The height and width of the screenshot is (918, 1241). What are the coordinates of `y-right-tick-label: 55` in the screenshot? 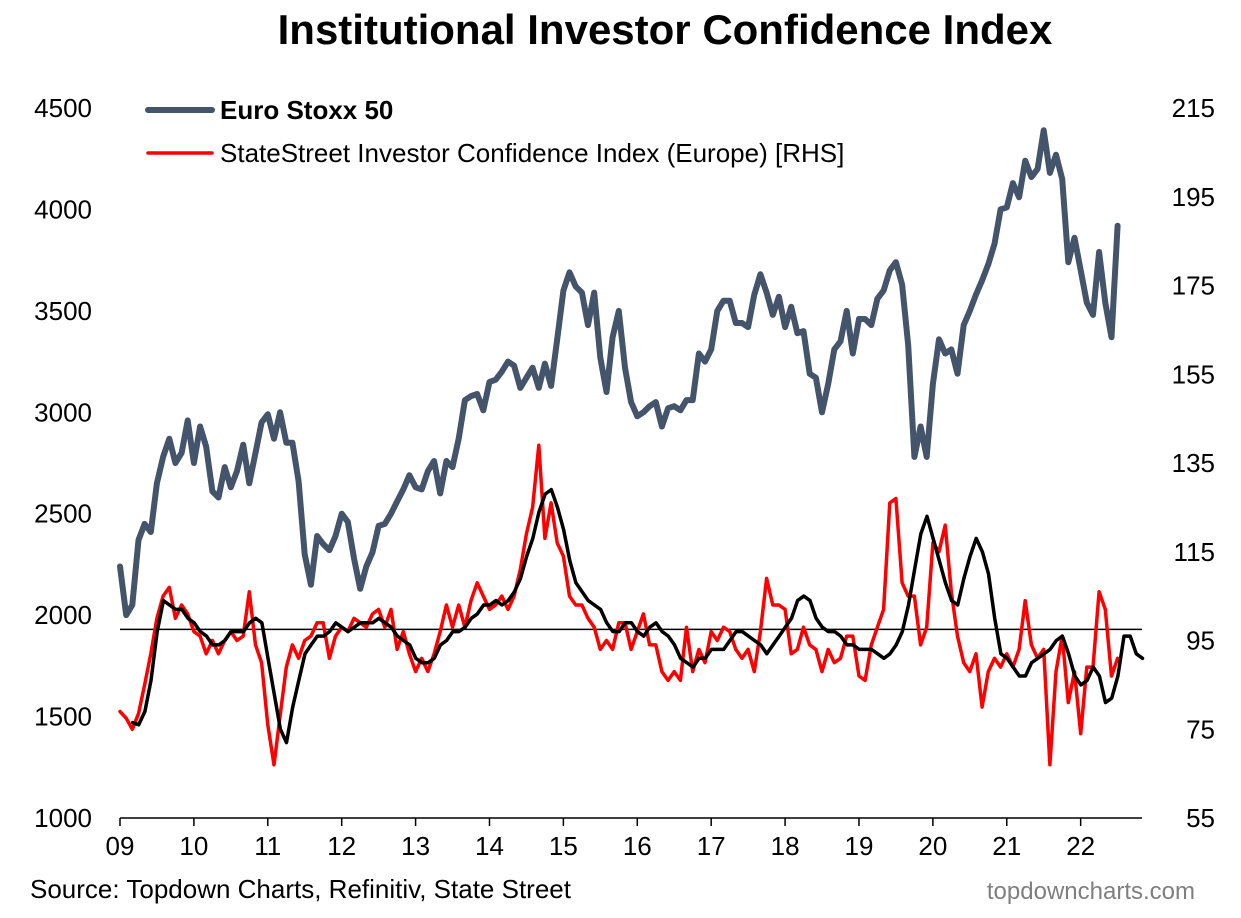 It's located at (1200, 818).